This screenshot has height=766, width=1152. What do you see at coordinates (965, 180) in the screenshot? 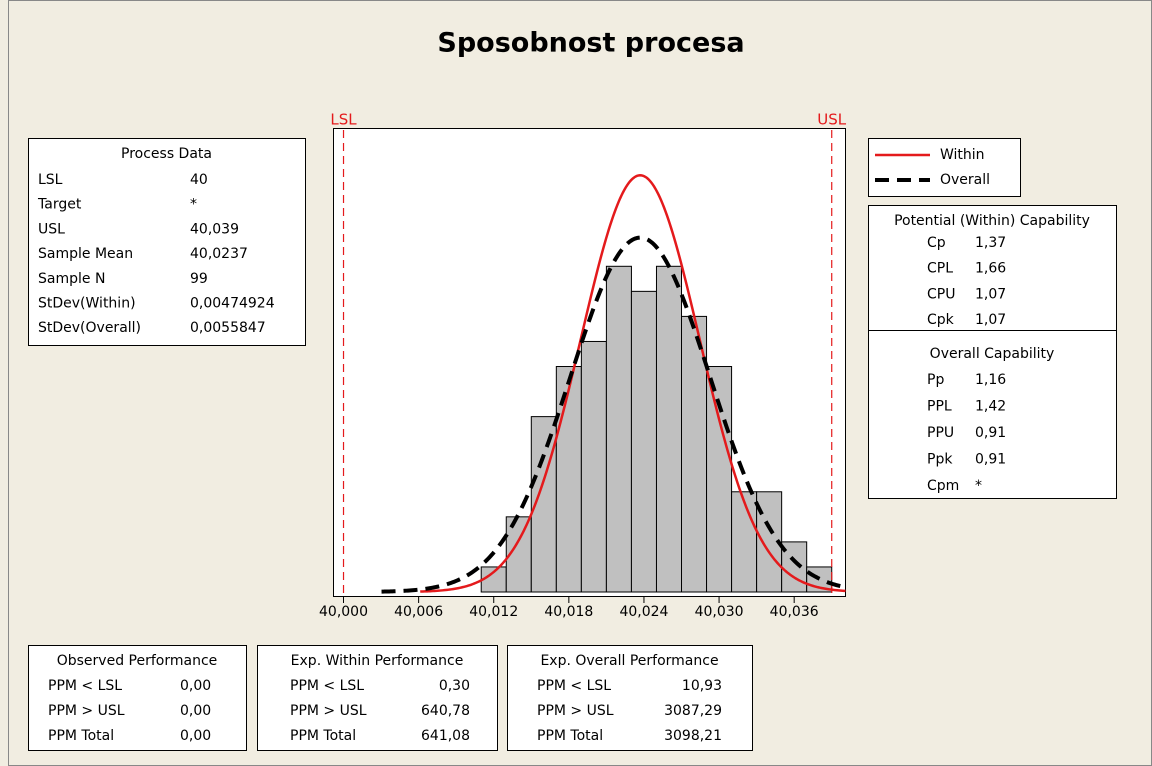
I see `legend-label: Overall` at bounding box center [965, 180].